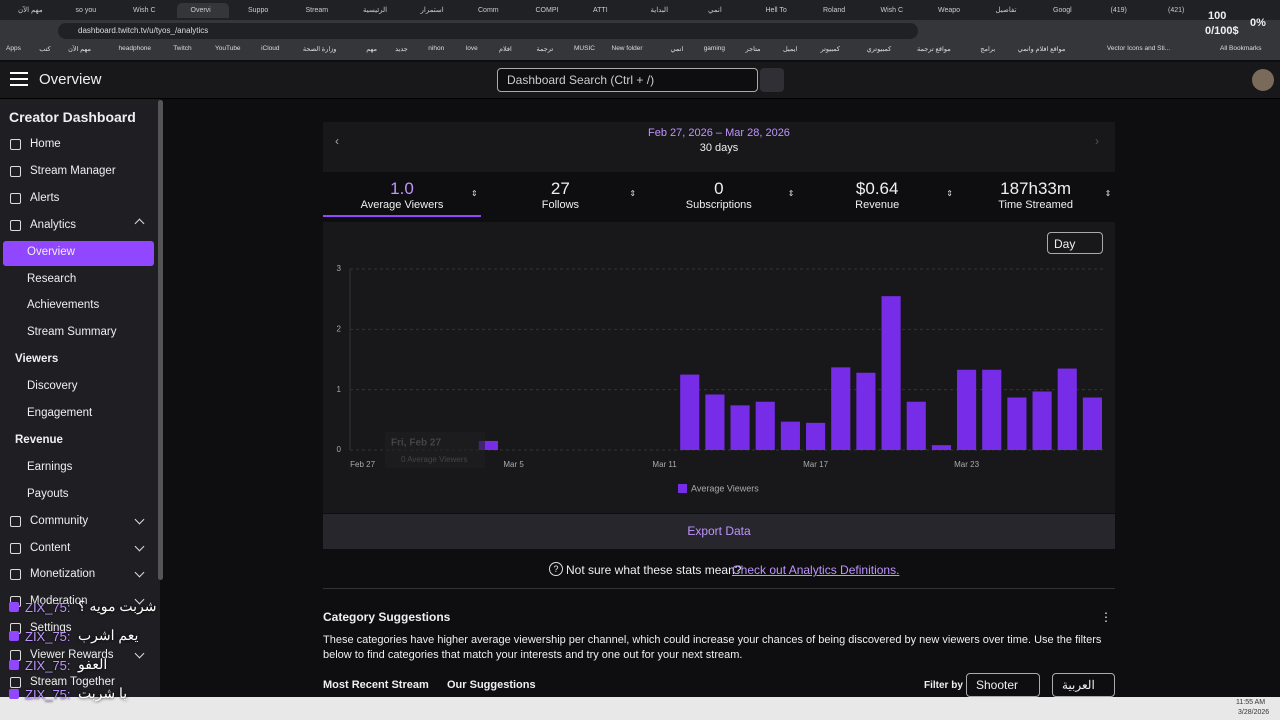 This screenshot has width=1280, height=720. Describe the element at coordinates (59, 520) in the screenshot. I see `nav-item: Community` at that location.